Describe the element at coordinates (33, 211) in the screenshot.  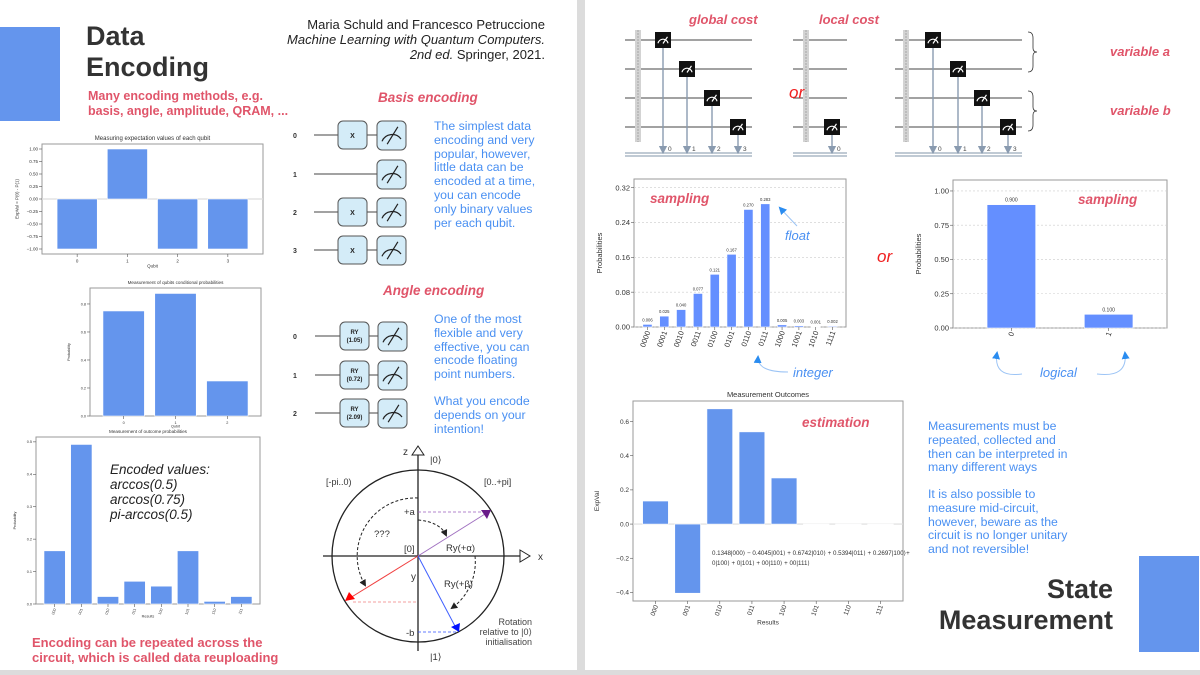
I see `y-tick-label: −0.25` at that location.